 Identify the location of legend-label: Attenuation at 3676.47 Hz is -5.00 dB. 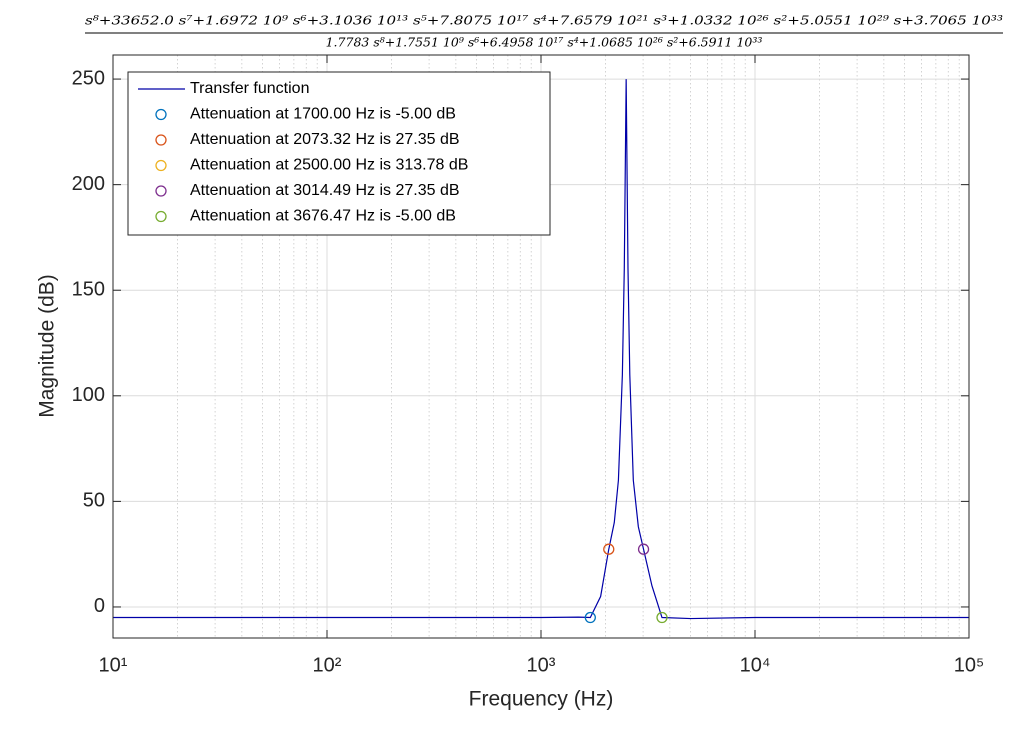
(323, 216).